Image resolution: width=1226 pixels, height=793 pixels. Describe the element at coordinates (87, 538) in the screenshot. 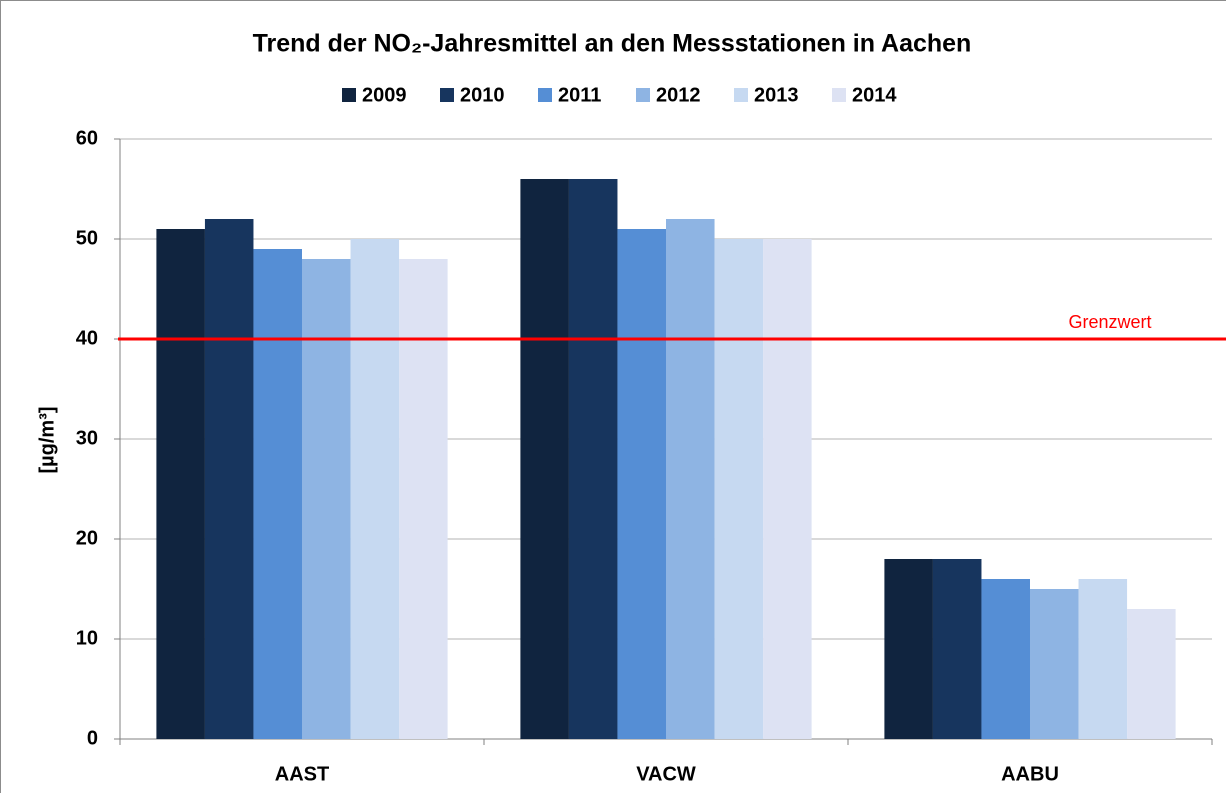

I see `y-tick-label: 20` at that location.